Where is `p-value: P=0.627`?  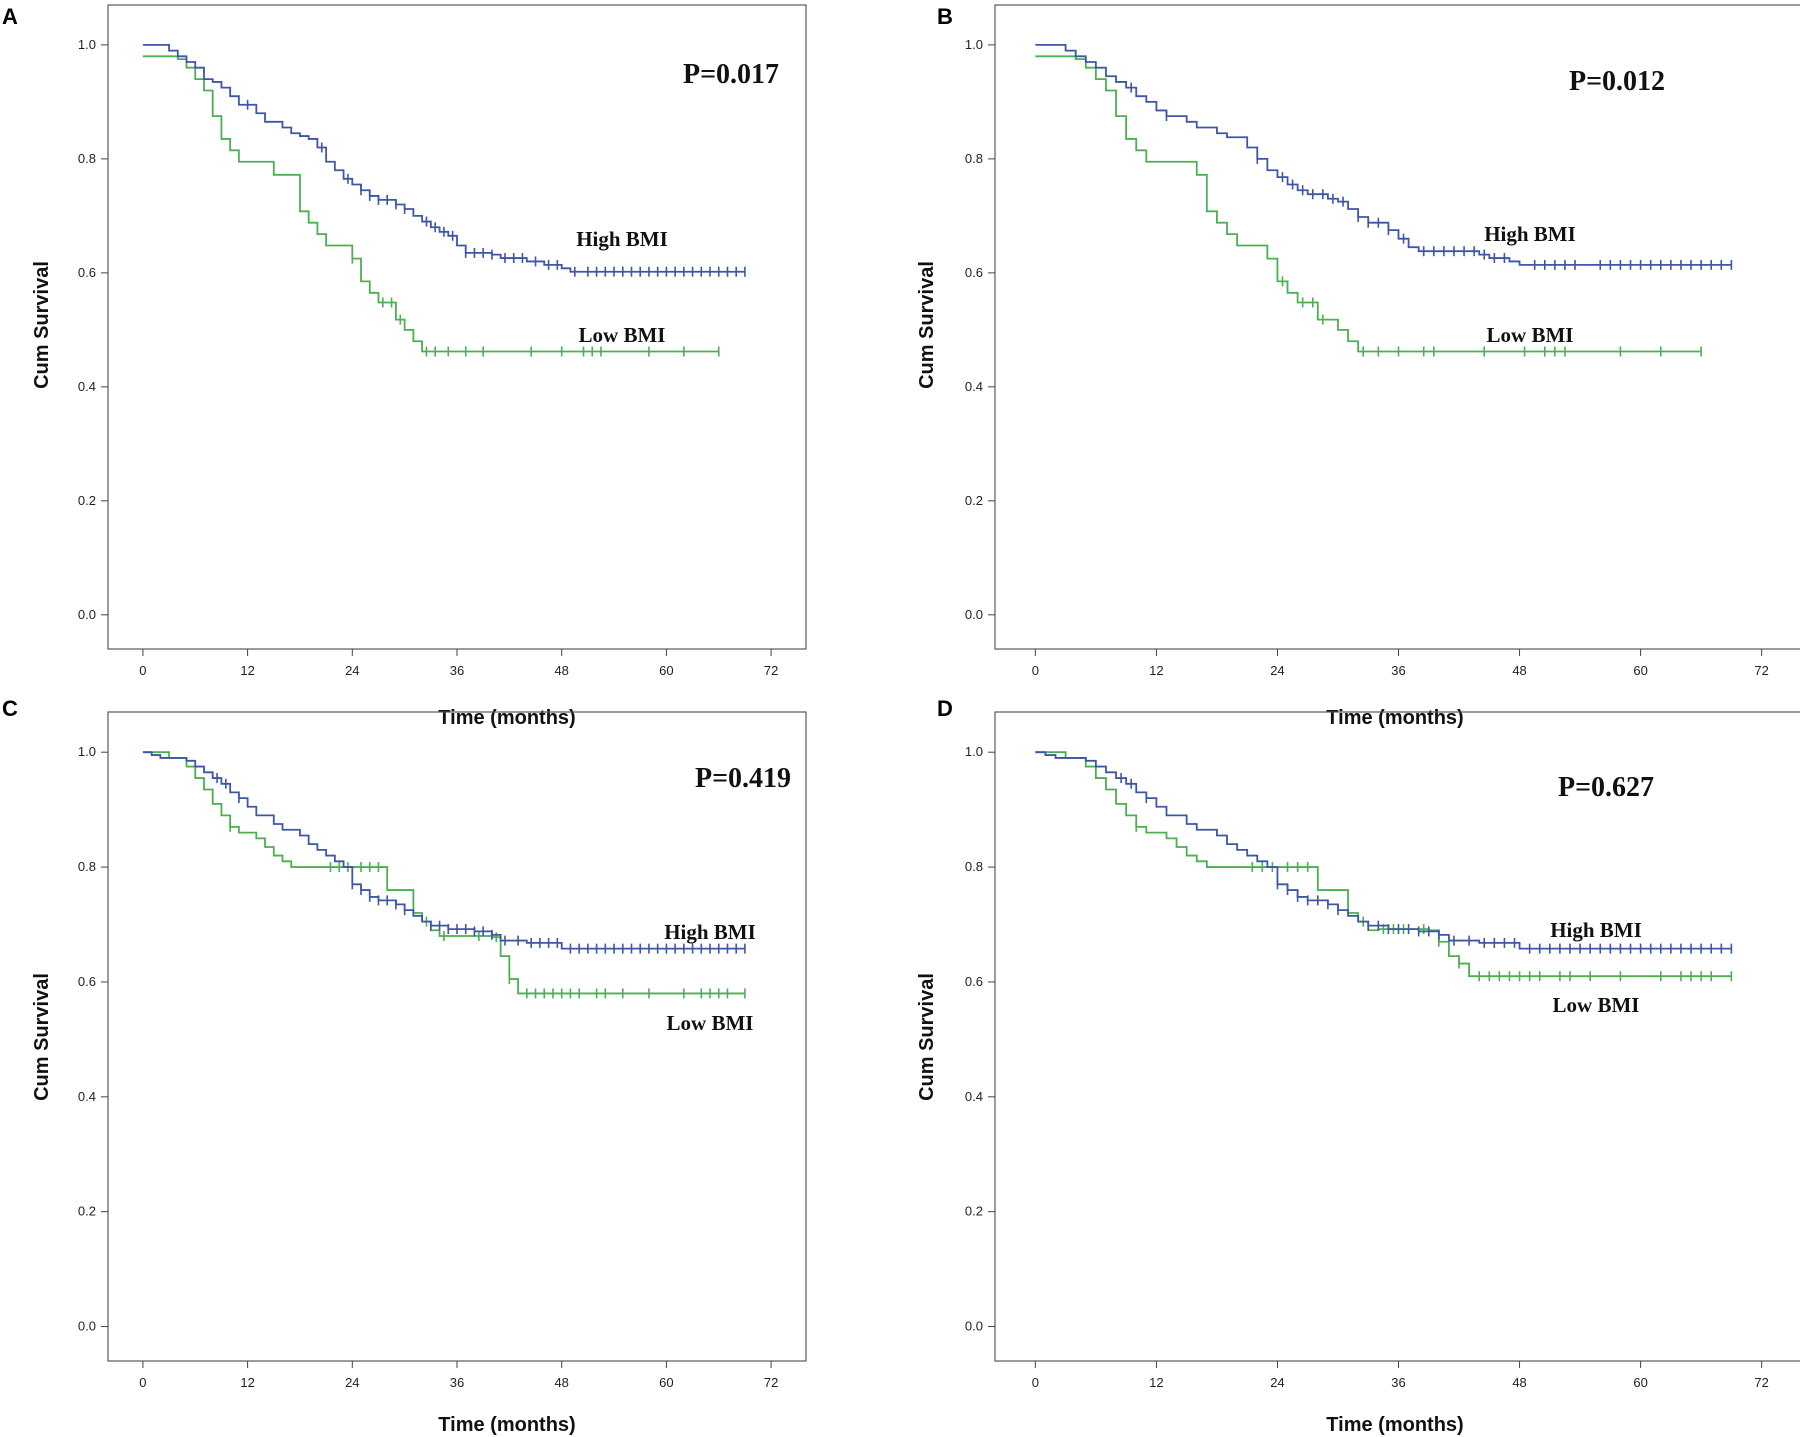 p-value: P=0.627 is located at coordinates (1606, 787).